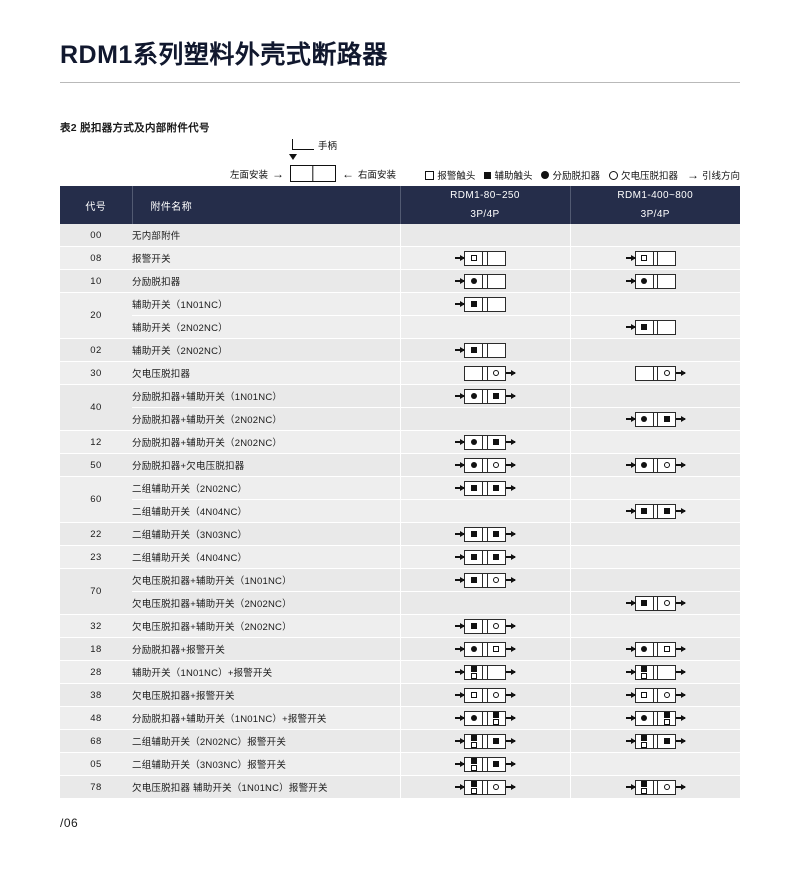 The height and width of the screenshot is (869, 800). What do you see at coordinates (655, 195) in the screenshot?
I see `header-model-b: RDM1-400~800` at bounding box center [655, 195].